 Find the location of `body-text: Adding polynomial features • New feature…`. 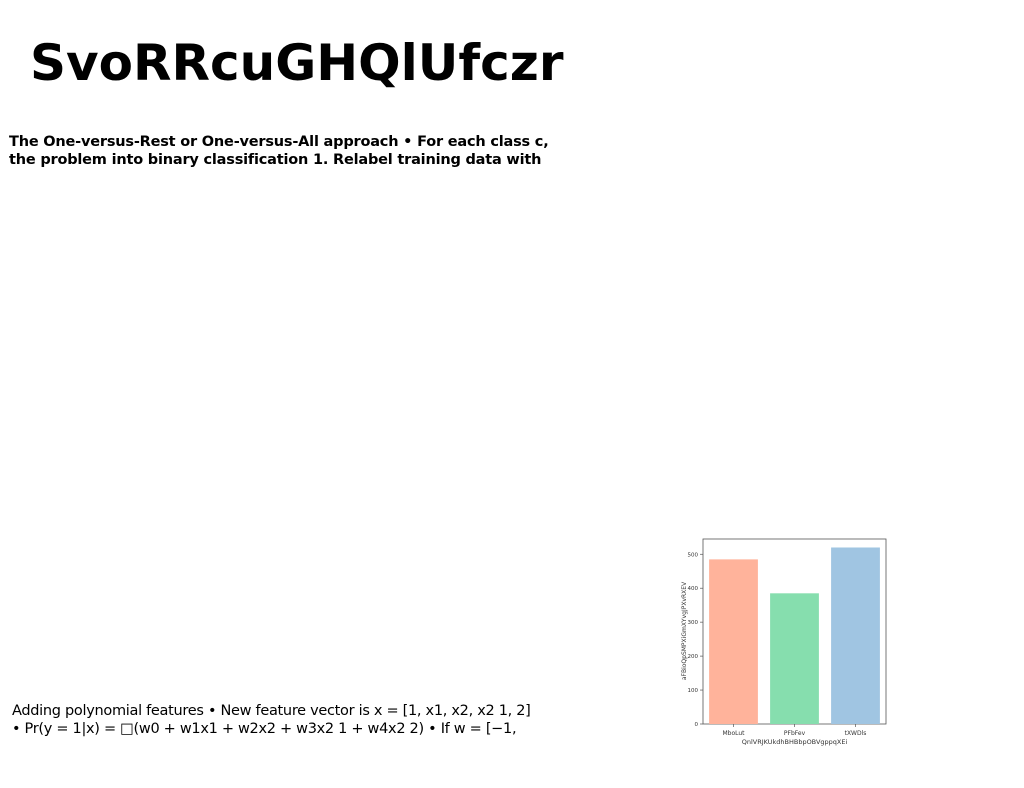

body-text: Adding polynomial features • New feature… is located at coordinates (271, 720).